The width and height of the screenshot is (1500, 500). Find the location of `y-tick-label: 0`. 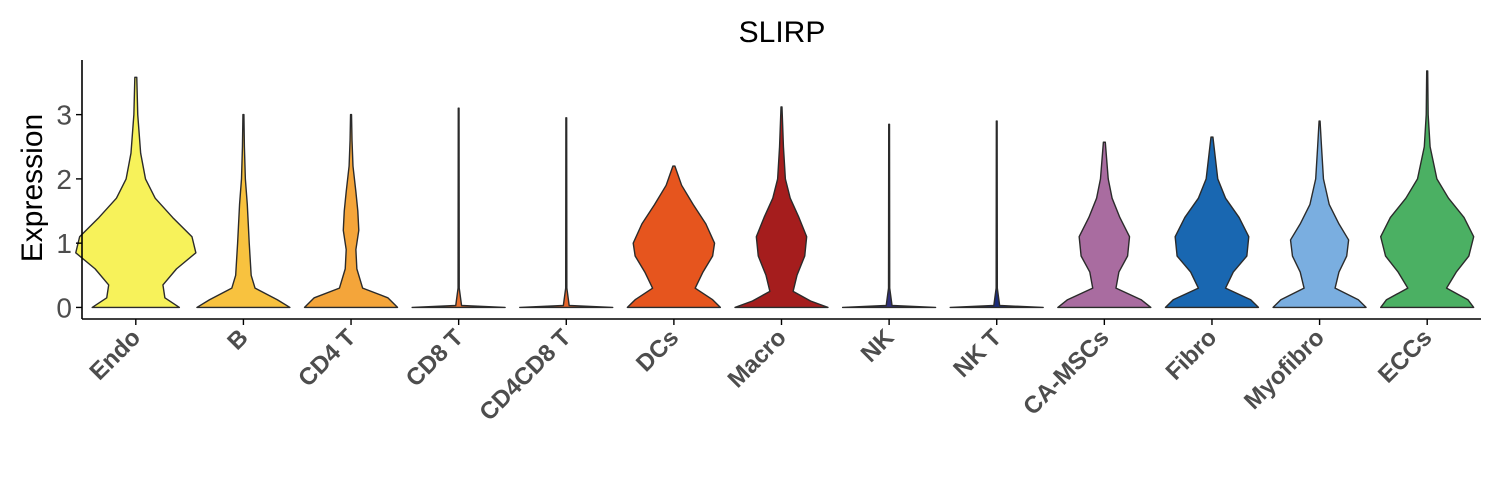

y-tick-label: 0 is located at coordinates (64, 307).